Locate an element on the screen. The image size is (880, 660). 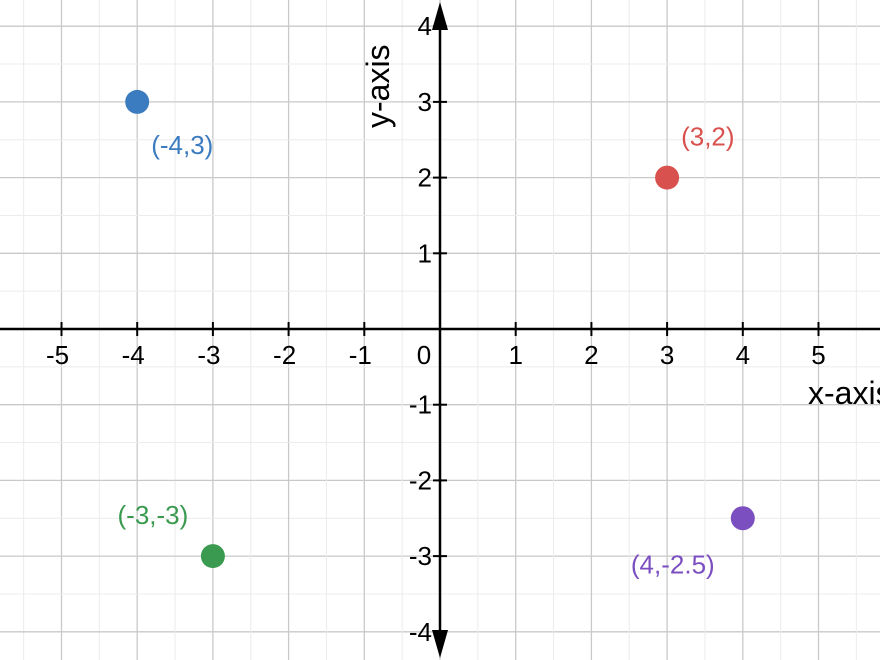
x-tick-label: -4 is located at coordinates (133, 355).